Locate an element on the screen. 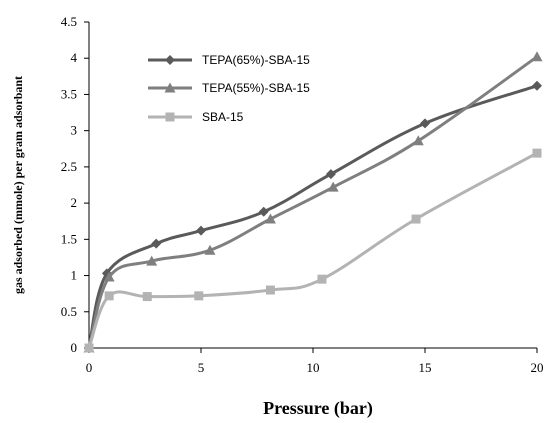 The height and width of the screenshot is (423, 547). y-ticks: 0 0.5 1 1.5 2 2.5 3 3.5 4 4.5 is located at coordinates (75, 184).